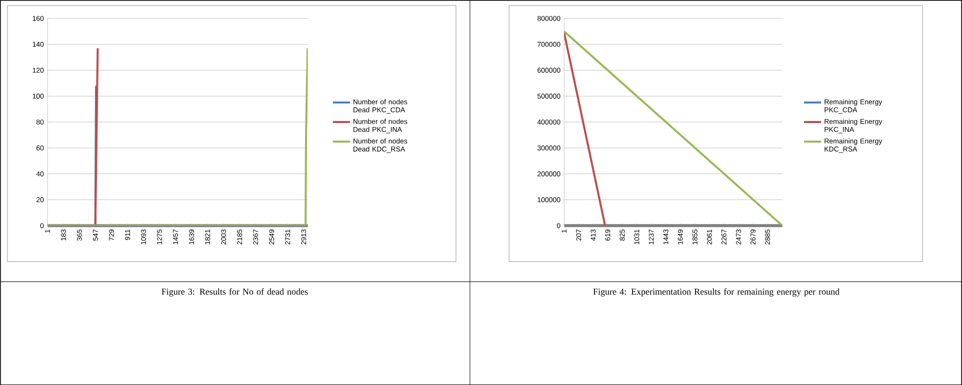  What do you see at coordinates (716, 292) in the screenshot?
I see `caption: Figure 4: Experimentation Results for remaining energy per round` at bounding box center [716, 292].